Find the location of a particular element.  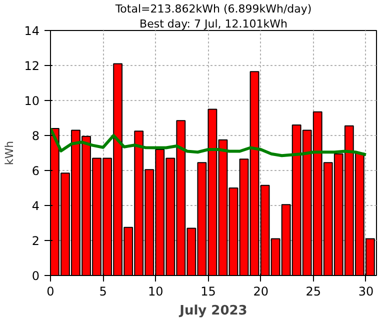

x-tick-label: 30 is located at coordinates (366, 291).